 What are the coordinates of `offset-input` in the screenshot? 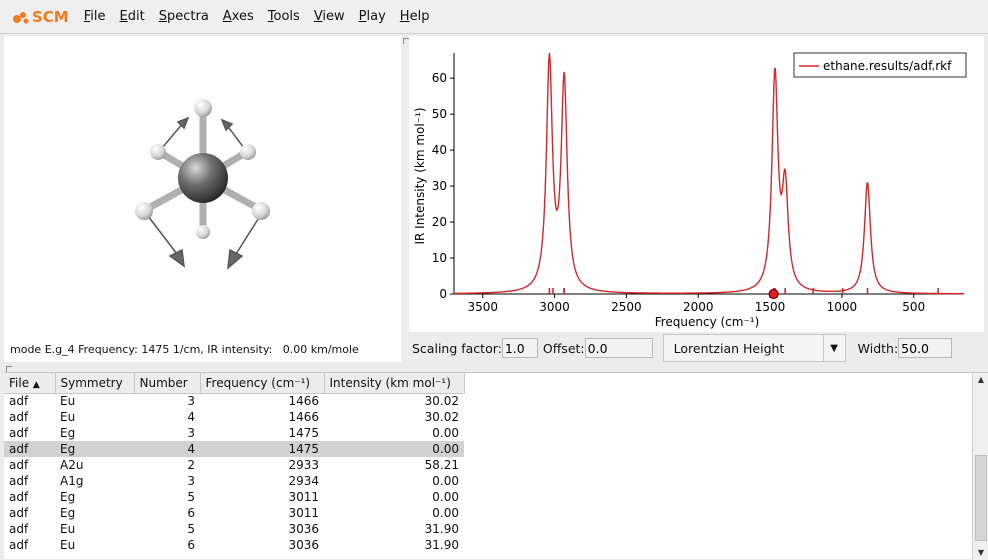 It's located at (618, 348).